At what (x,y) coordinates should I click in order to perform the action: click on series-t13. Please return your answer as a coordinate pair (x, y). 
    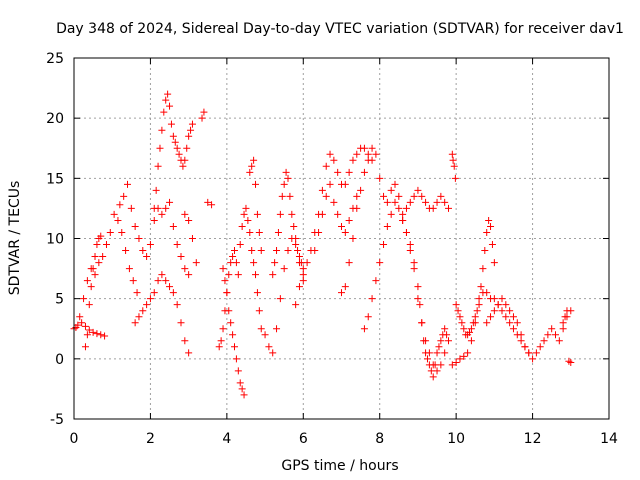
    Looking at the image, I should click on (336, 217).